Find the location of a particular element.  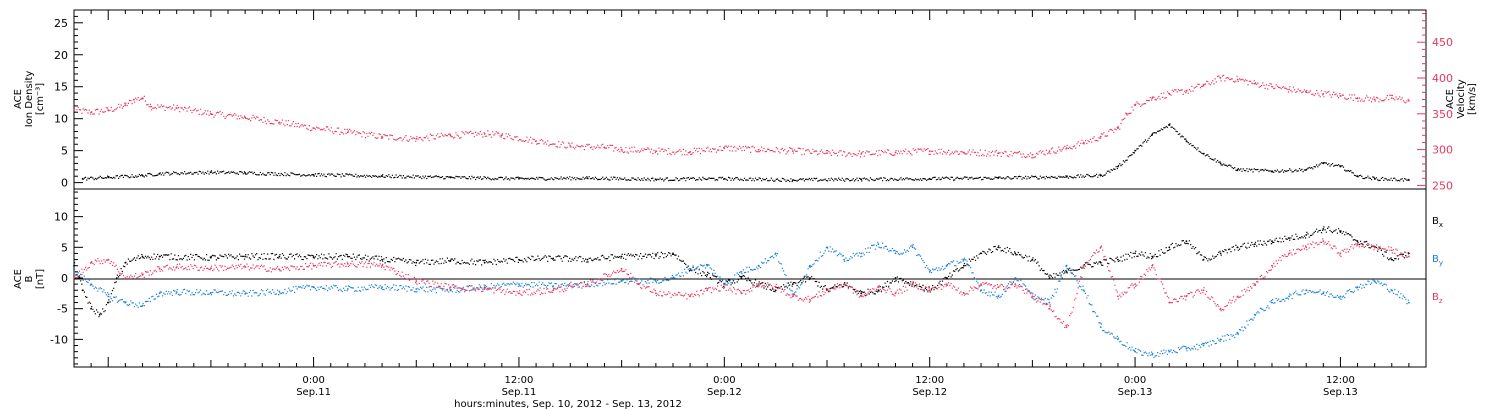

top-right-tick-label: 350 is located at coordinates (1442, 114).